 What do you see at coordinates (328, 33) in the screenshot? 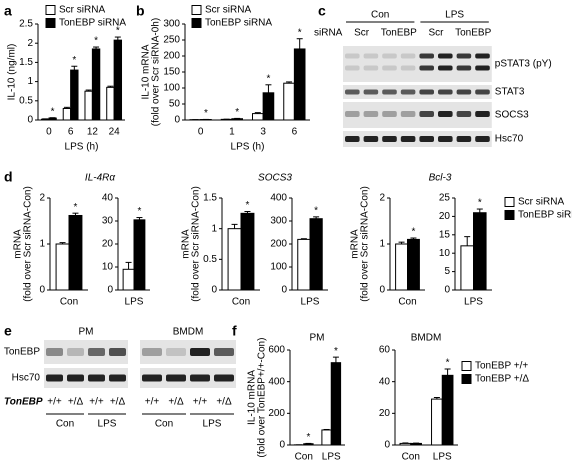
I see `blot-row-label: siRNA` at bounding box center [328, 33].